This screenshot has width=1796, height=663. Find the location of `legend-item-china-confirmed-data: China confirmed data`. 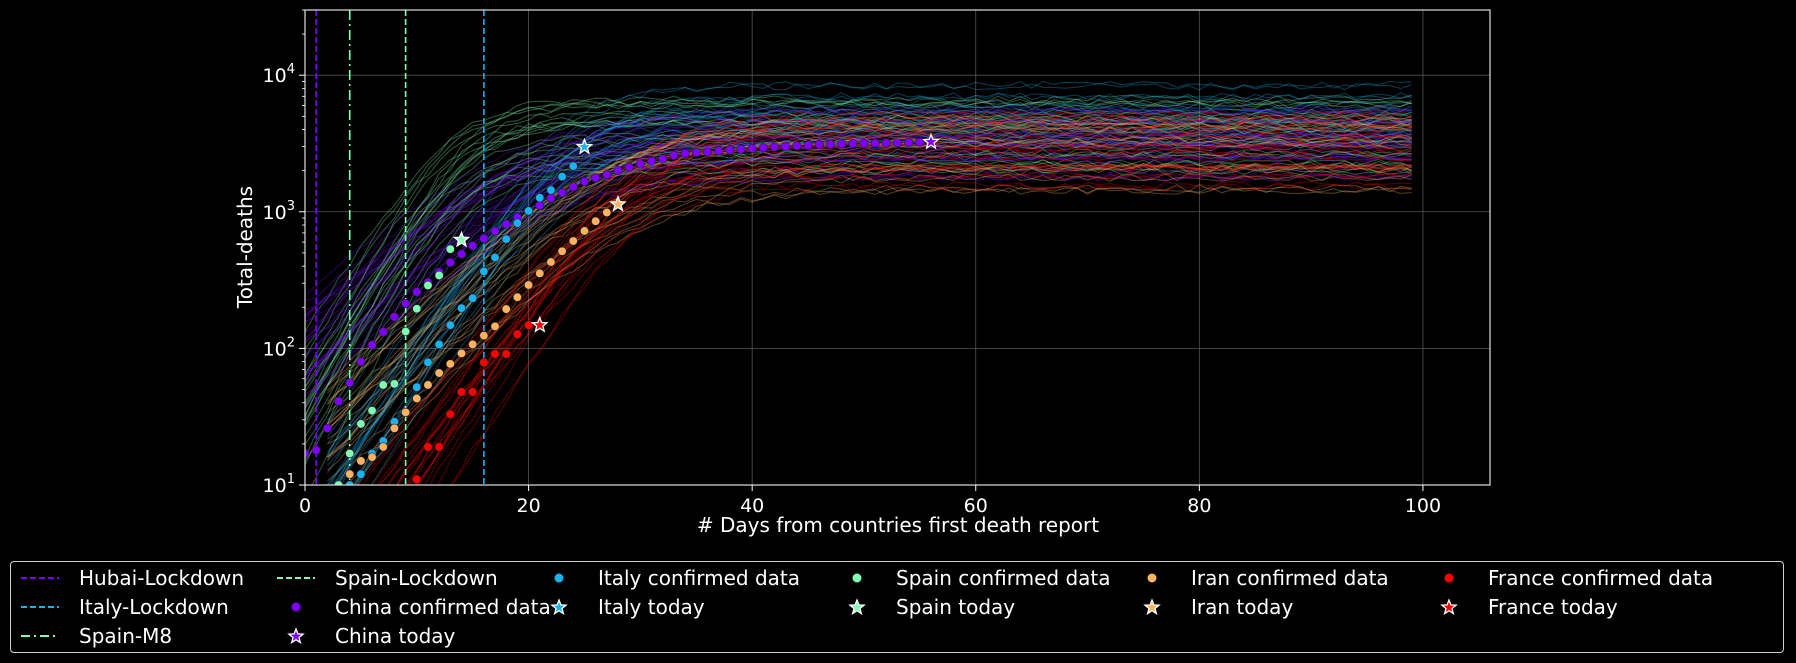

legend-item-china-confirmed-data: China confirmed data is located at coordinates (412, 607).